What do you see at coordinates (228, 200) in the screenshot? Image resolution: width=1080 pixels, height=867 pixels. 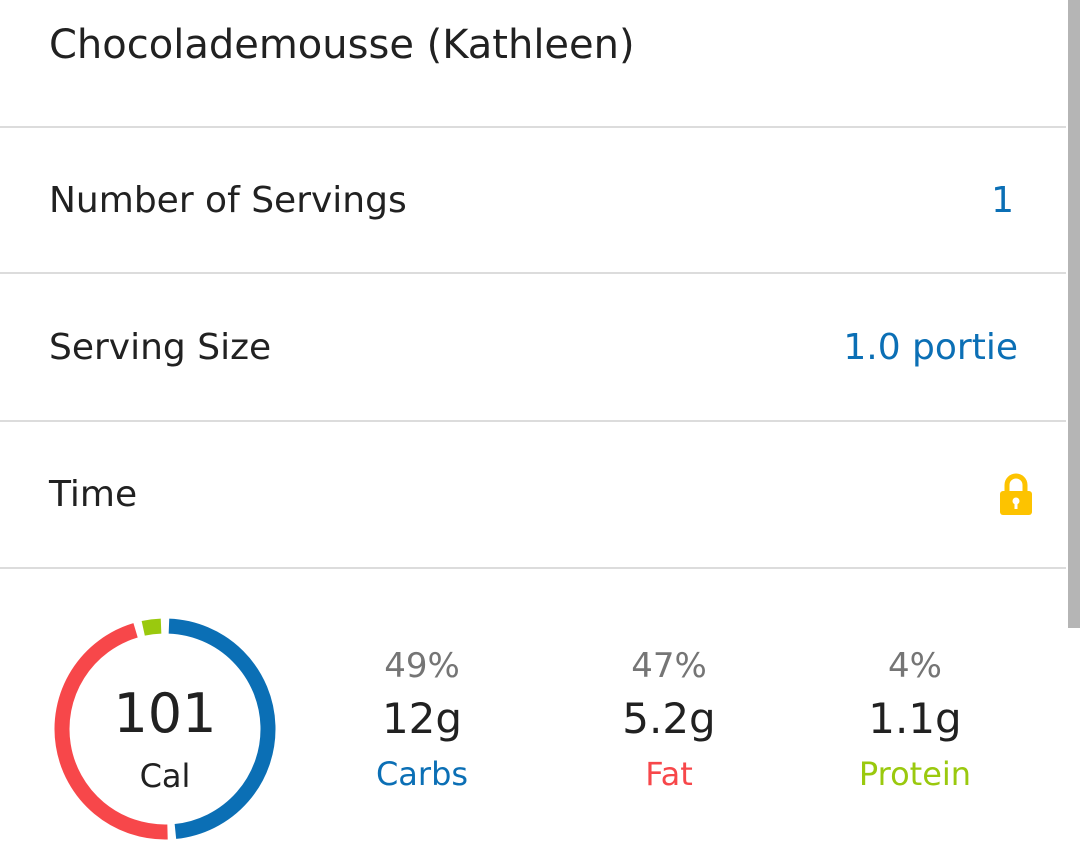 I see `number-of-servings-label: Number of Servings` at bounding box center [228, 200].